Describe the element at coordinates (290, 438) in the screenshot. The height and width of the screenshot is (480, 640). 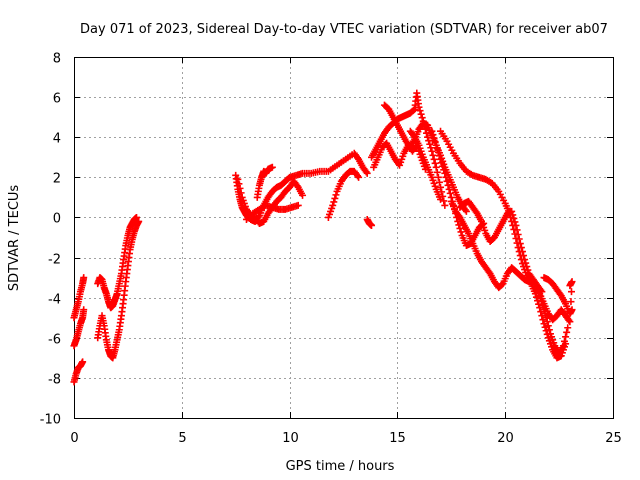
I see `x-tick-label: 10` at that location.